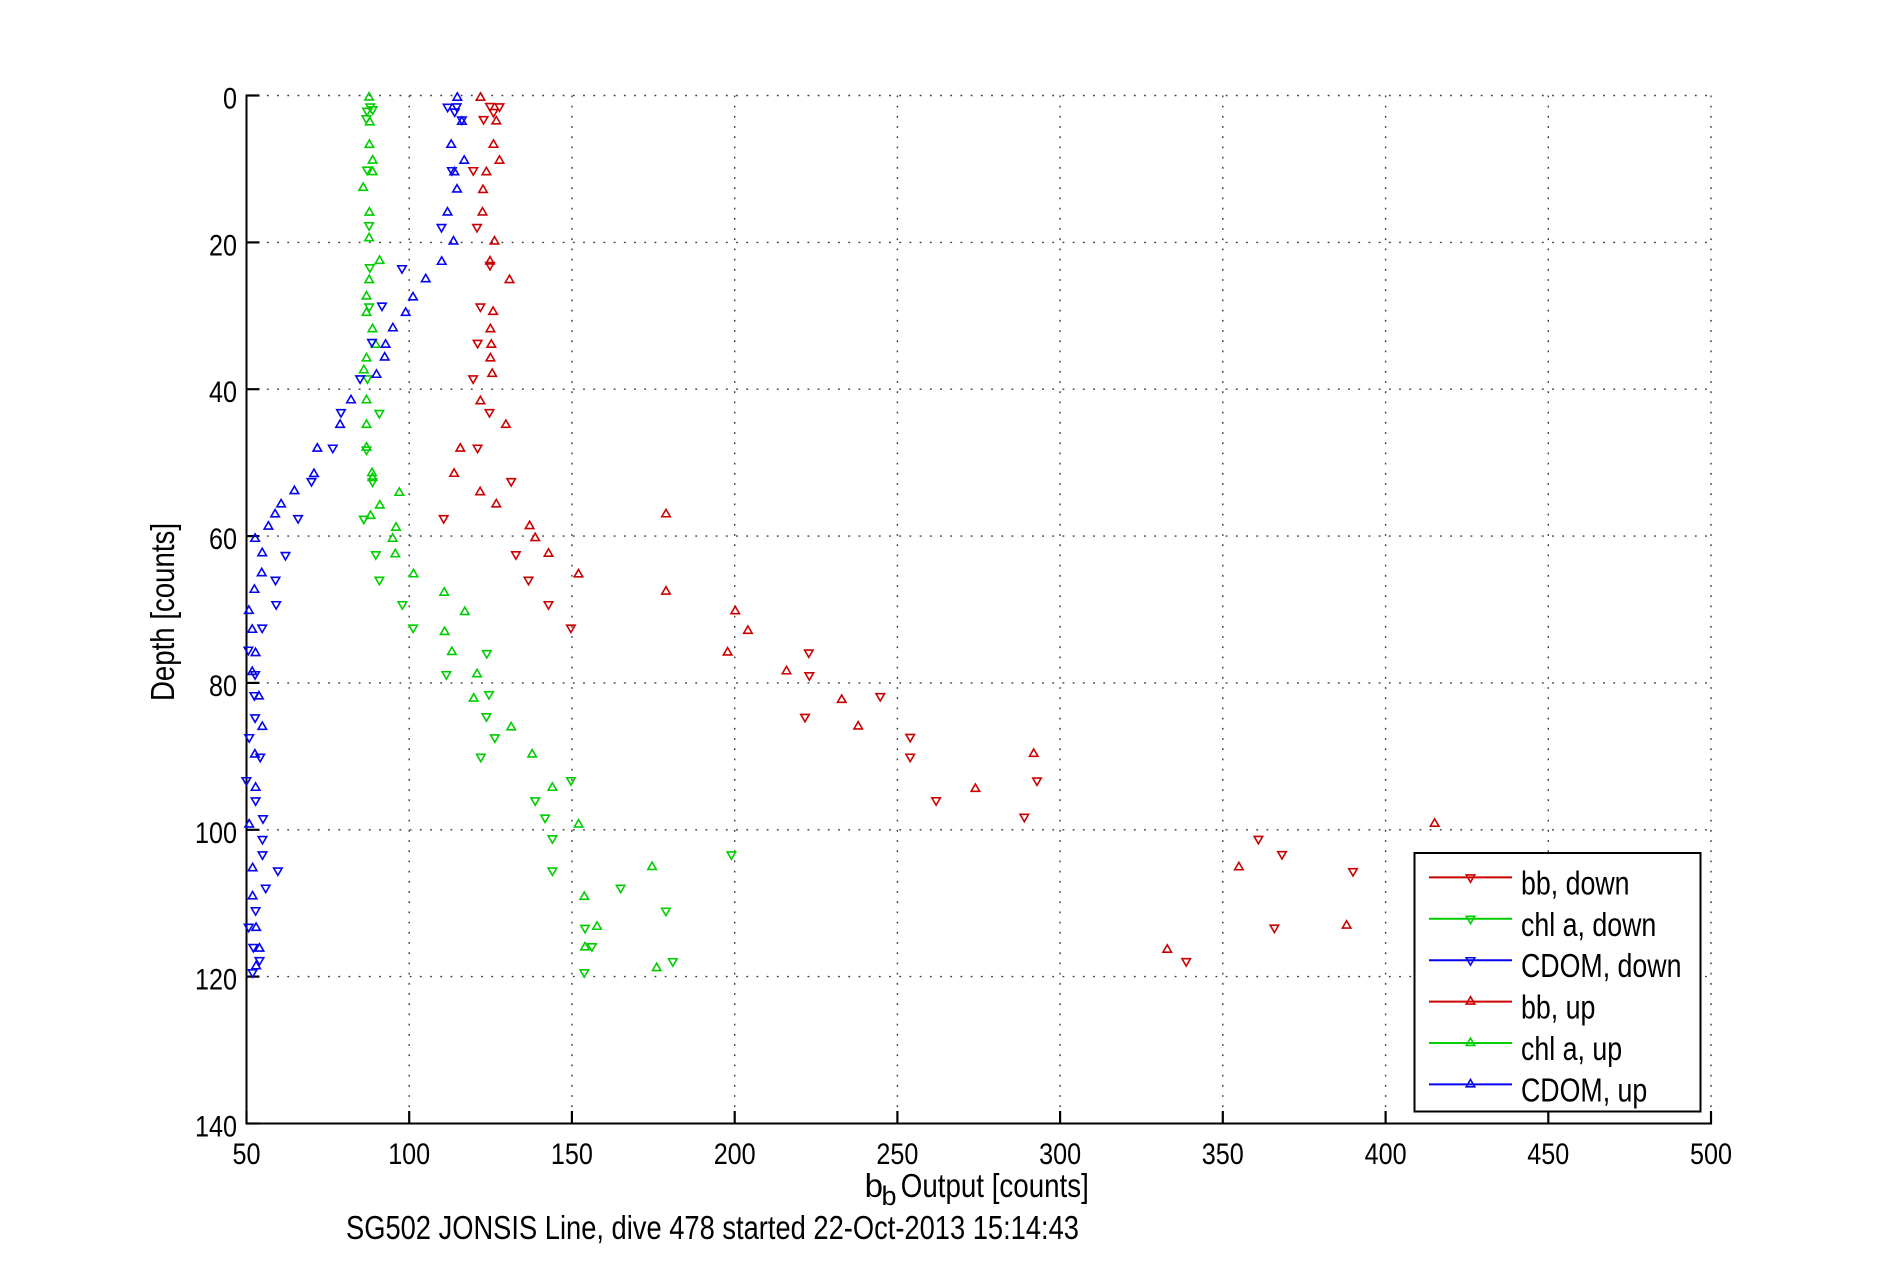 The height and width of the screenshot is (1262, 1891). What do you see at coordinates (230, 99) in the screenshot?
I see `svg-text: 0` at bounding box center [230, 99].